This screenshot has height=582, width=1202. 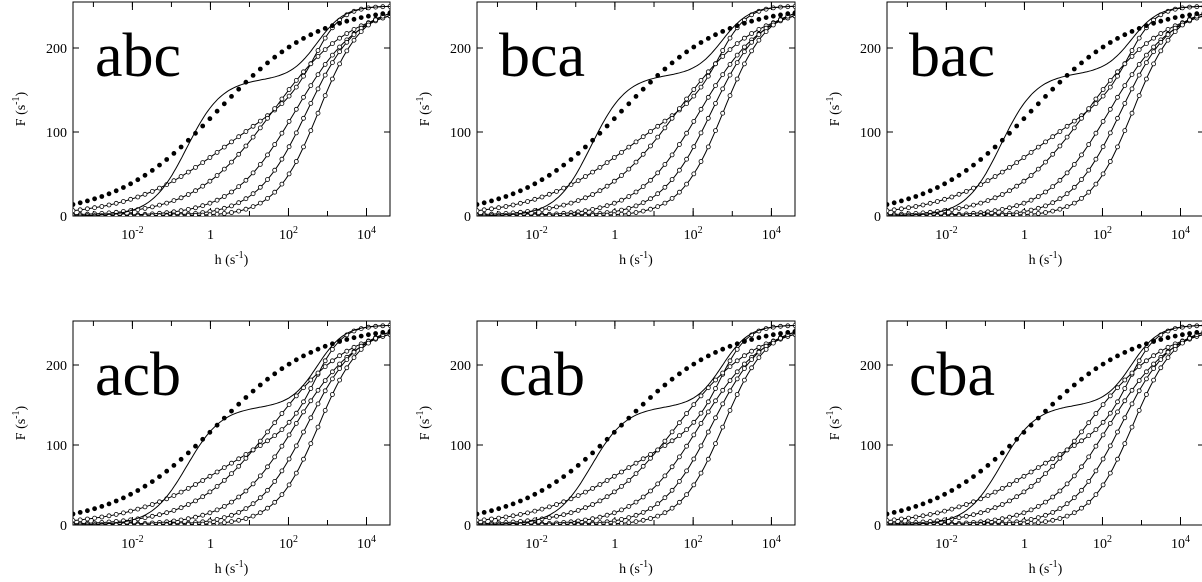 I want to click on panel-title: cab, so click(x=542, y=375).